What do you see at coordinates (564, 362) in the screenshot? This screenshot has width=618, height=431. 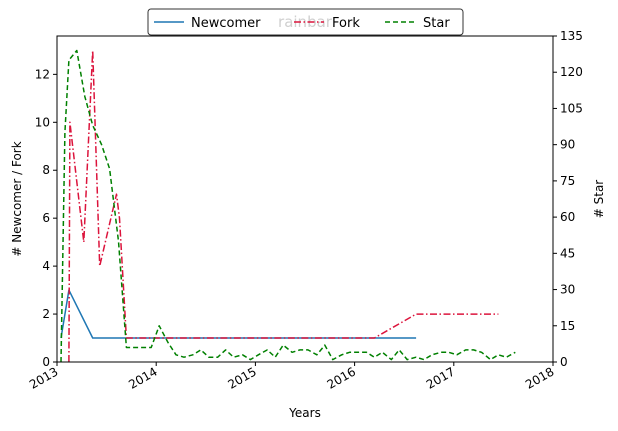 I see `y-right-tick-label: 0` at bounding box center [564, 362].